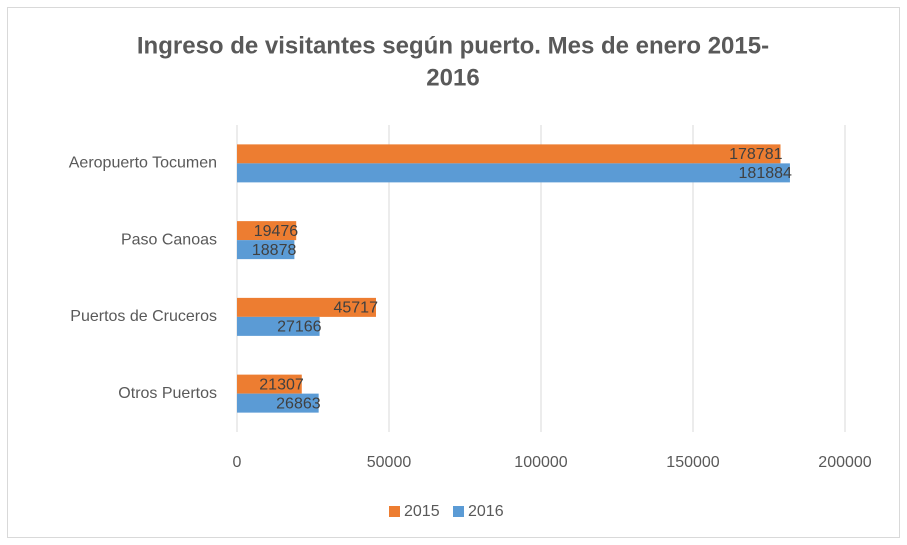  Describe the element at coordinates (167, 393) in the screenshot. I see `y-tick-label: Otros Puertos` at that location.